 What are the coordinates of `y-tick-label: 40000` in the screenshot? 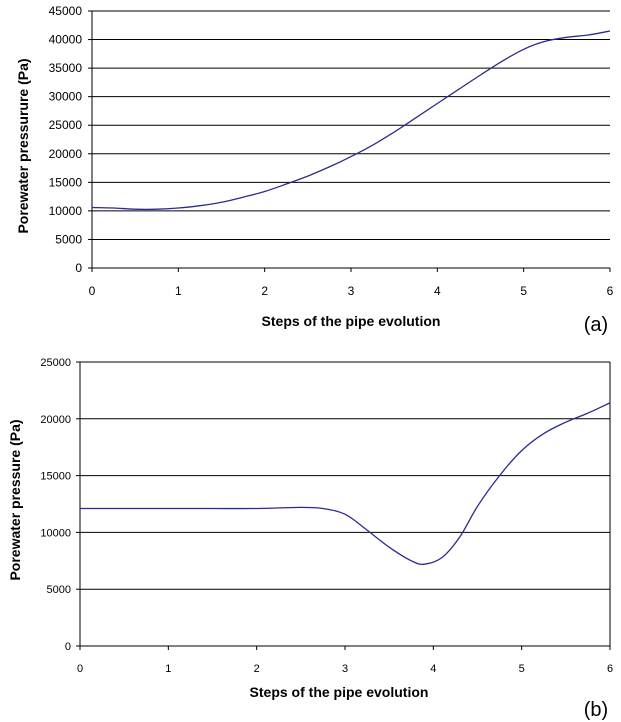 It's located at (66, 40).